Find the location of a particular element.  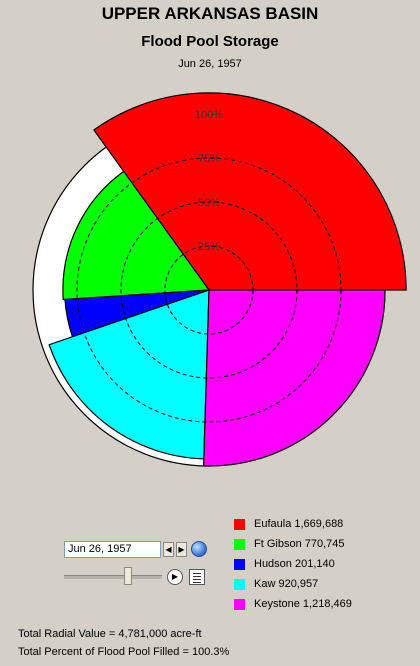

time-slider-track is located at coordinates (113, 577).